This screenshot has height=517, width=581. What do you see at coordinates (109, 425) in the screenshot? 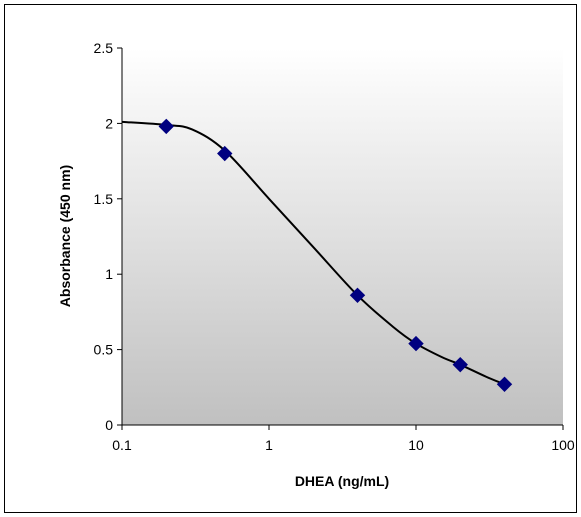
I see `y-tick-label: 0` at bounding box center [109, 425].